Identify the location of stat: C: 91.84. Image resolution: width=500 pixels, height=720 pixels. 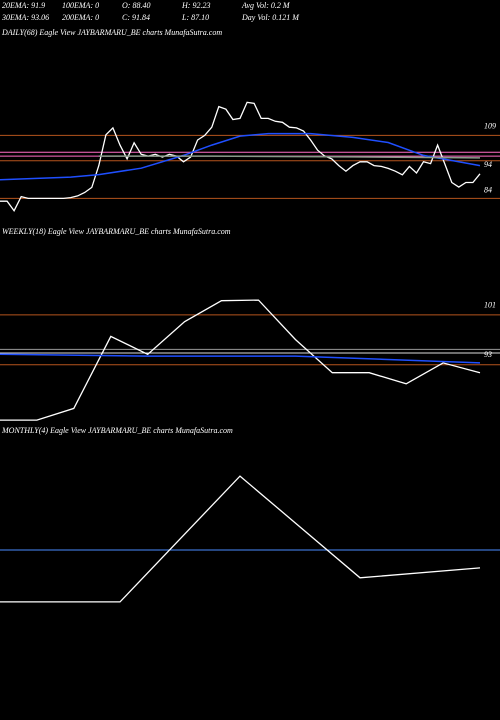
(136, 17).